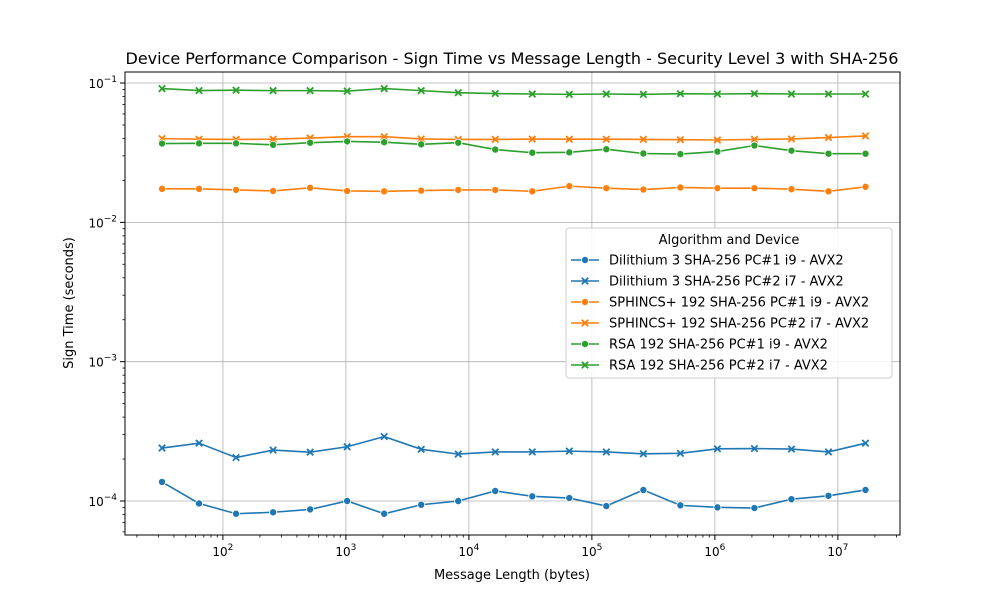 The height and width of the screenshot is (600, 1000). Describe the element at coordinates (69, 303) in the screenshot. I see `y-axis-label: Sign Time (seconds)` at that location.